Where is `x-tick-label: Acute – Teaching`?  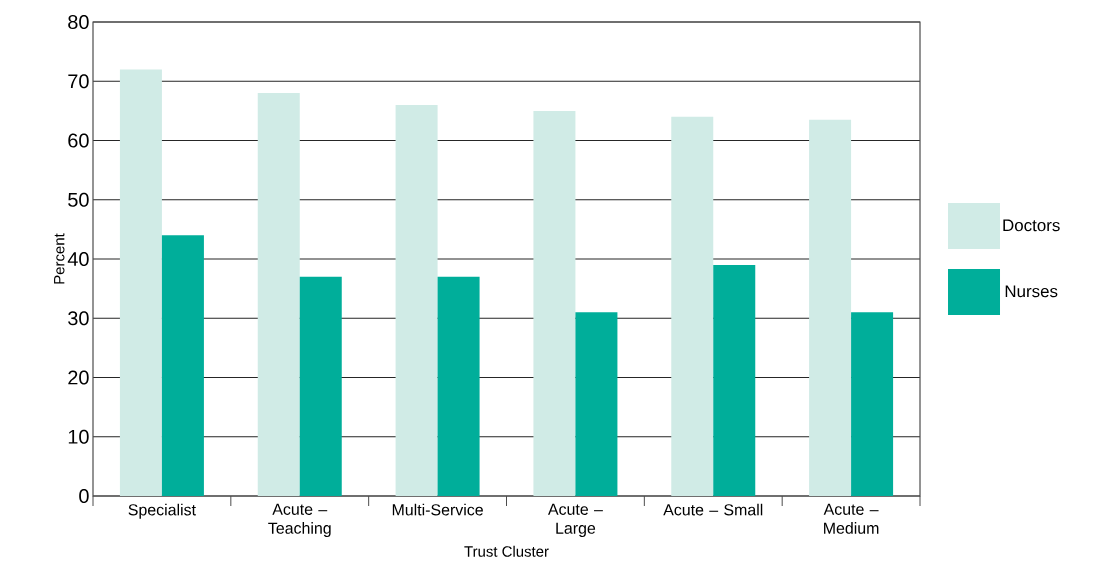 x-tick-label: Acute – Teaching is located at coordinates (299, 520).